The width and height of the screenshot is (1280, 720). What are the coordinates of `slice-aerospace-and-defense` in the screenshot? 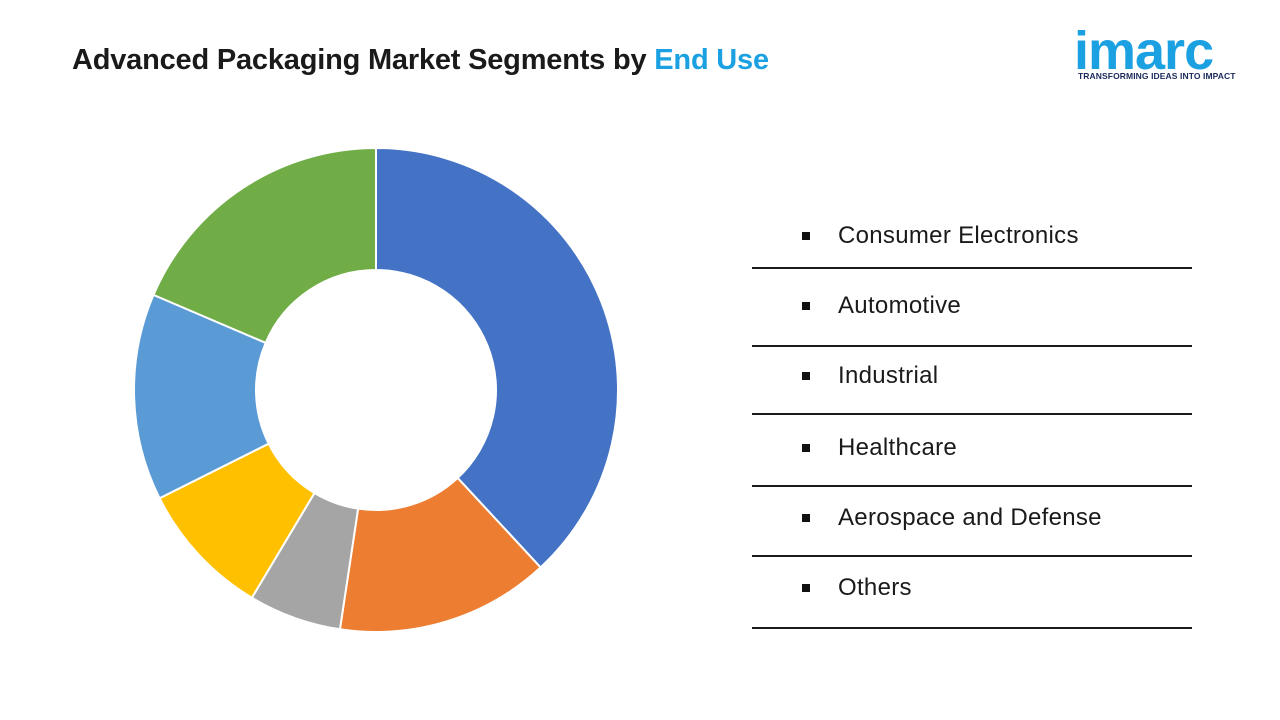 It's located at (202, 396).